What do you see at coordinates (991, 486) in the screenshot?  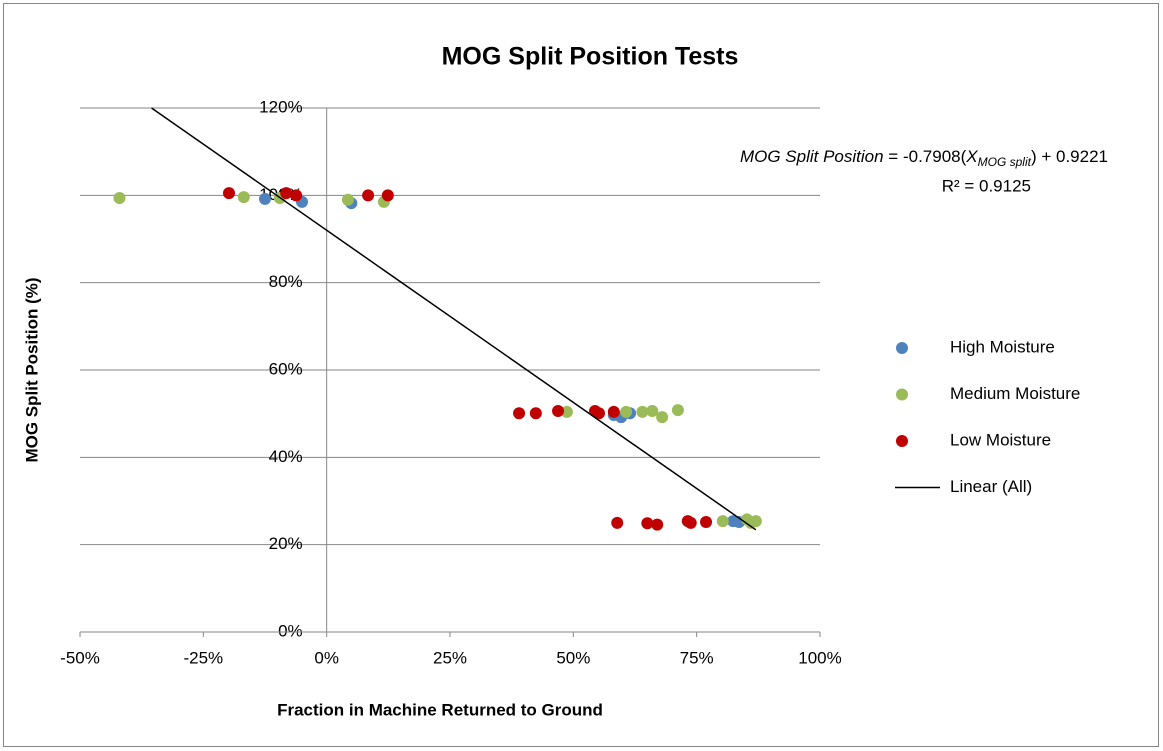 I see `legend-label: Linear (All)` at bounding box center [991, 486].